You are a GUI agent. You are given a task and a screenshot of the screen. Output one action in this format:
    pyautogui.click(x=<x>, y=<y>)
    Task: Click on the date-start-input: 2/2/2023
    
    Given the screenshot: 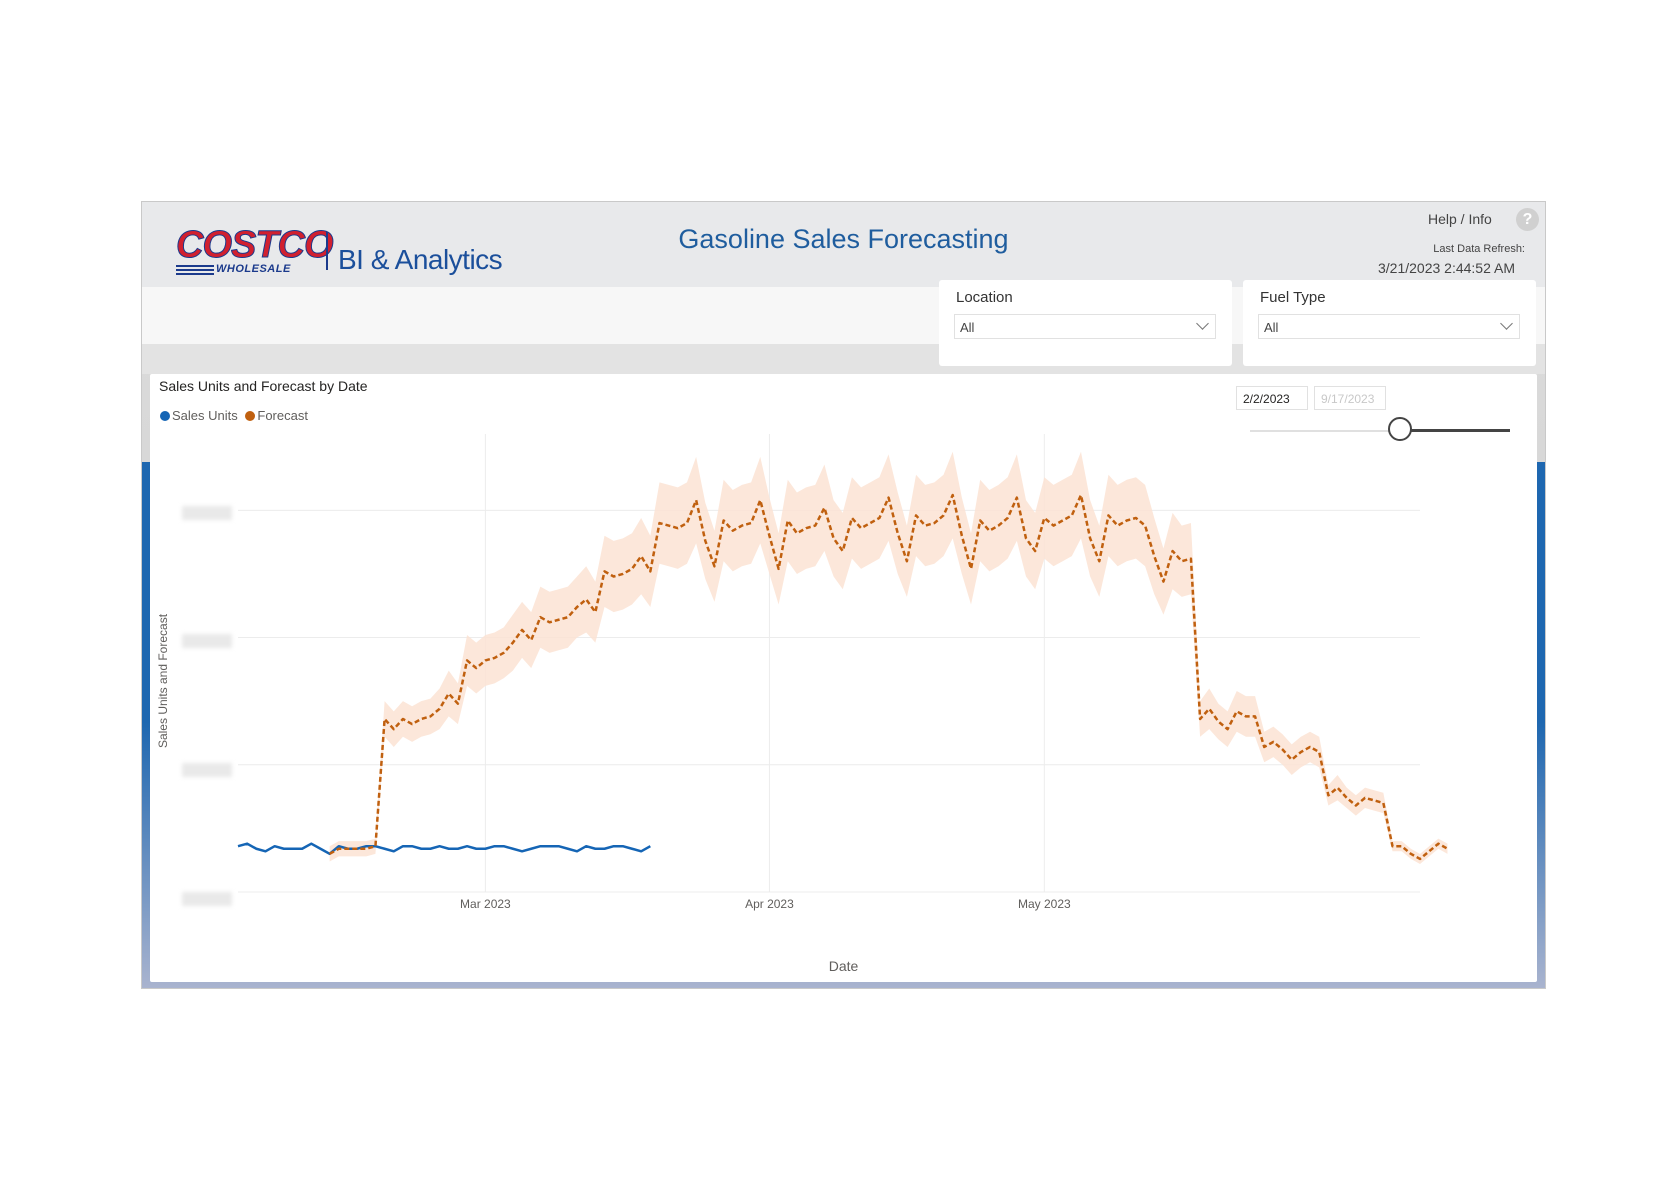 What is the action you would take?
    pyautogui.click(x=1272, y=398)
    